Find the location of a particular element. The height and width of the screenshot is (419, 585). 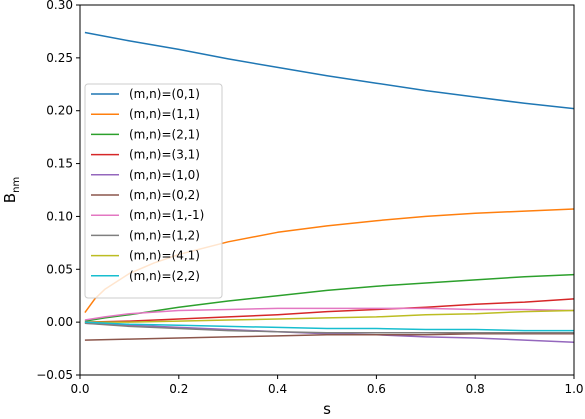

x-tick-label: 0.2 is located at coordinates (178, 389).